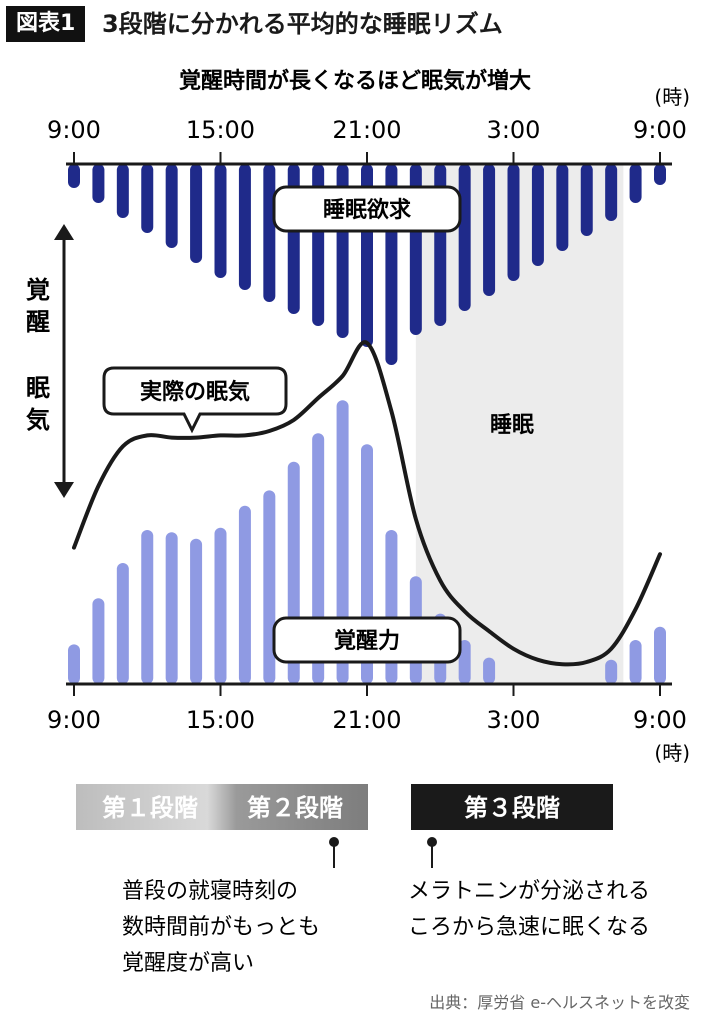 The width and height of the screenshot is (710, 1025). I want to click on bottom-axis-tick-marks, so click(367, 690).